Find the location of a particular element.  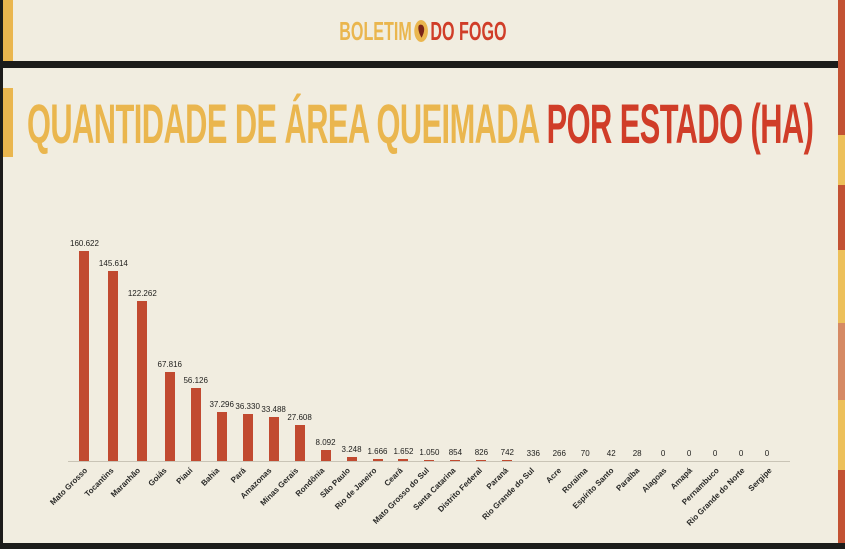

bar-value-label: 67.816 is located at coordinates (169, 365).